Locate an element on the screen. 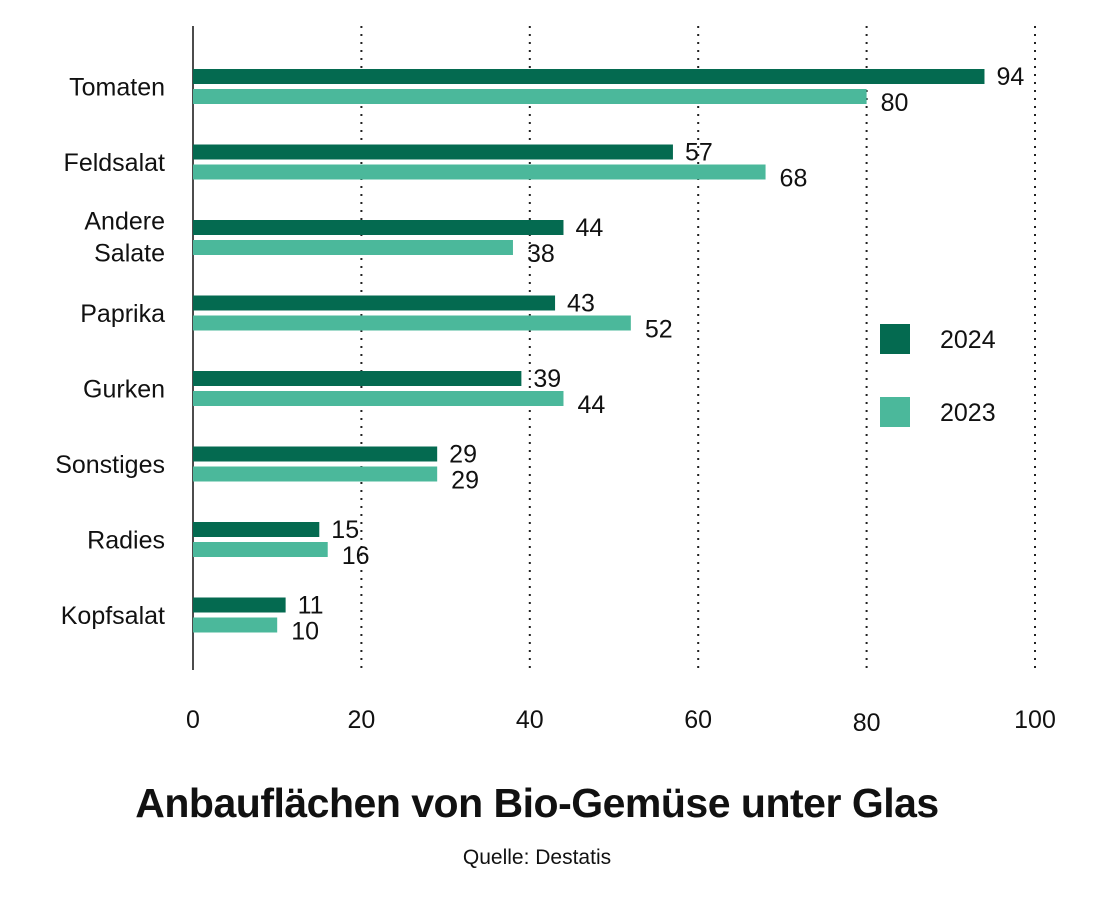 The image size is (1118, 904). x-tick-label-80: 80 is located at coordinates (867, 723).